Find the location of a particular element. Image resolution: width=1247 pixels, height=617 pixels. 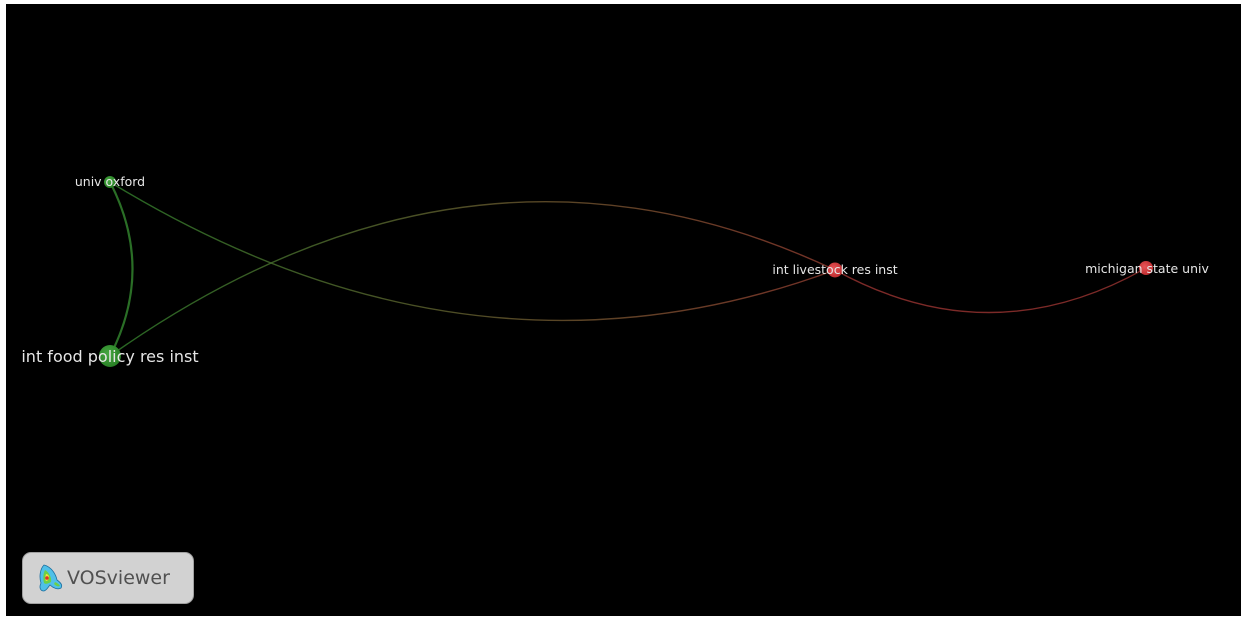

vosviewer-badge: VOSviewer is located at coordinates (108, 578).